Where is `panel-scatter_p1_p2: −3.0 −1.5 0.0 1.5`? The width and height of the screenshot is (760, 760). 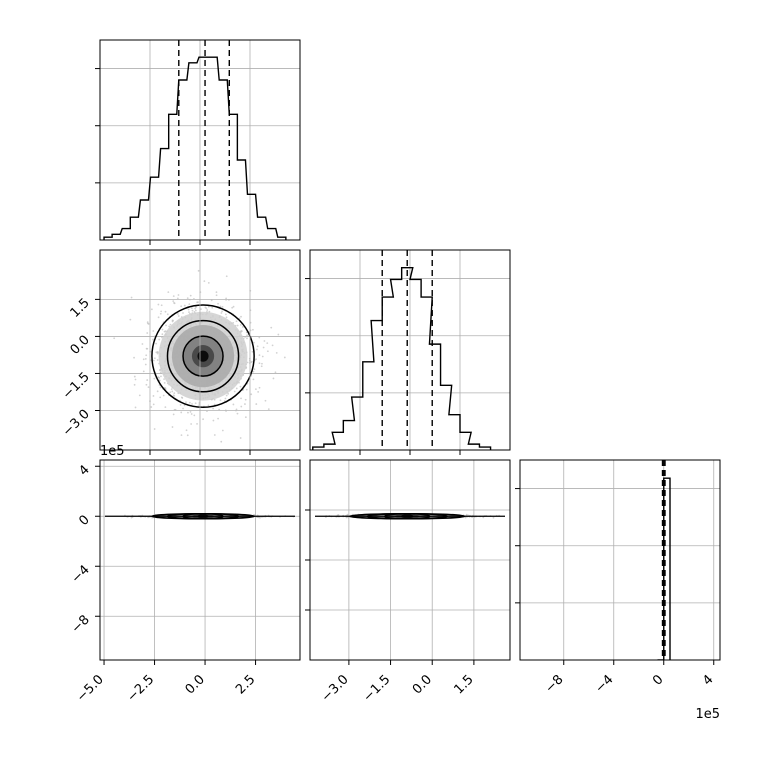
panel-scatter_p1_p2: −3.0 −1.5 0.0 1.5 is located at coordinates (408, 582).